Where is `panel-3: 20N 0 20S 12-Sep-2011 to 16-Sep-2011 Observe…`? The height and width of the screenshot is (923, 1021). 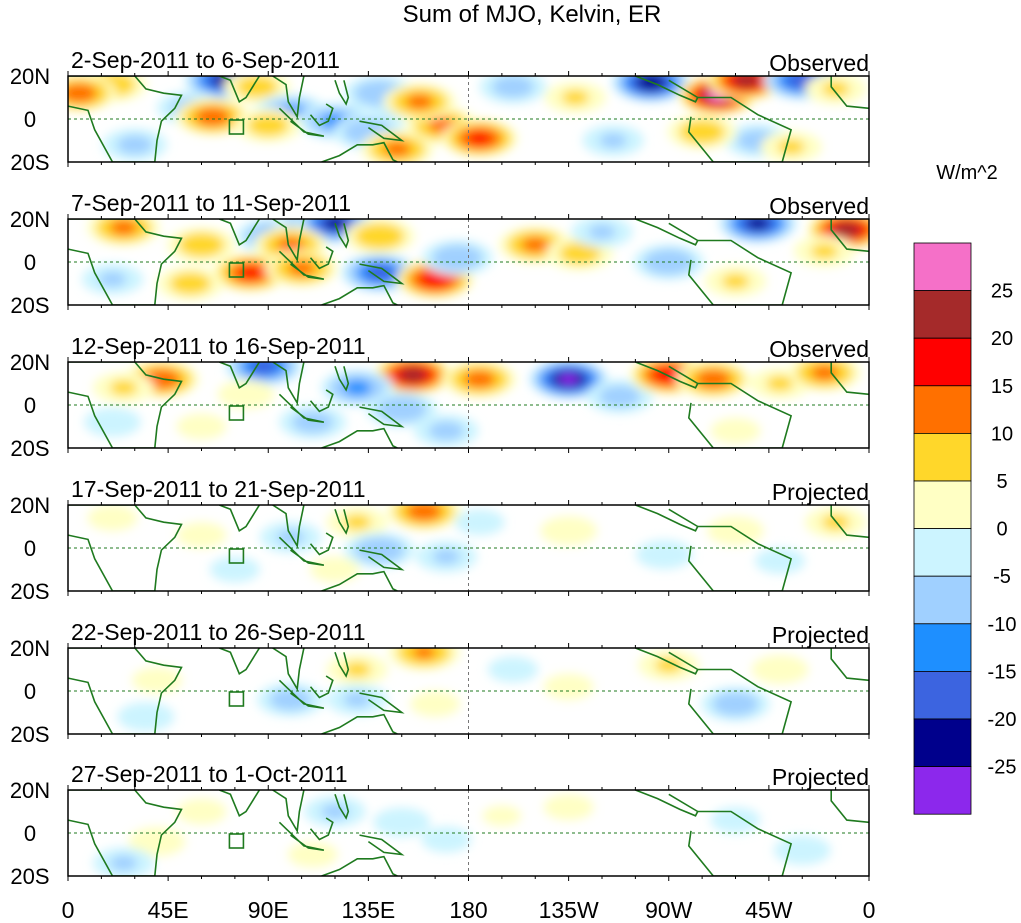
panel-3: 20N 0 20S 12-Sep-2011 to 16-Sep-2011 Observe… is located at coordinates (440, 397).